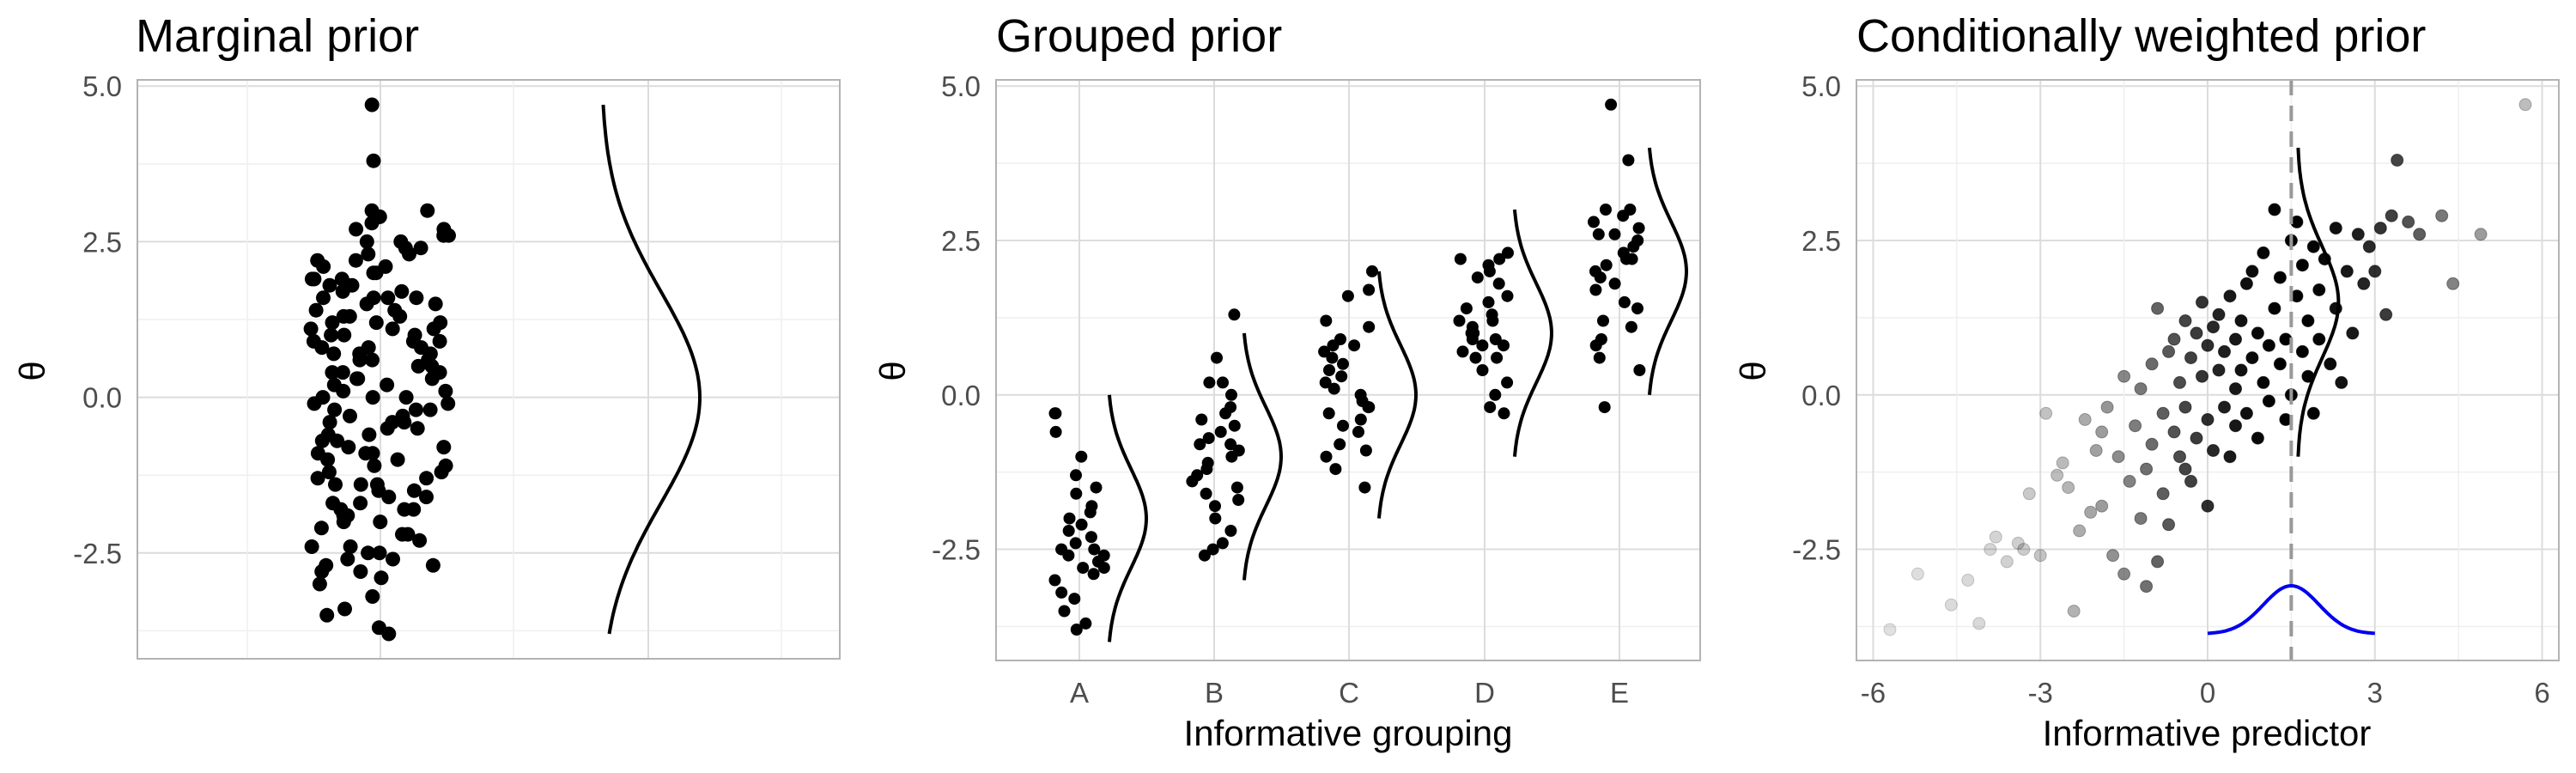  Describe the element at coordinates (1349, 733) in the screenshot. I see `x-axis-label: Informative grouping` at that location.